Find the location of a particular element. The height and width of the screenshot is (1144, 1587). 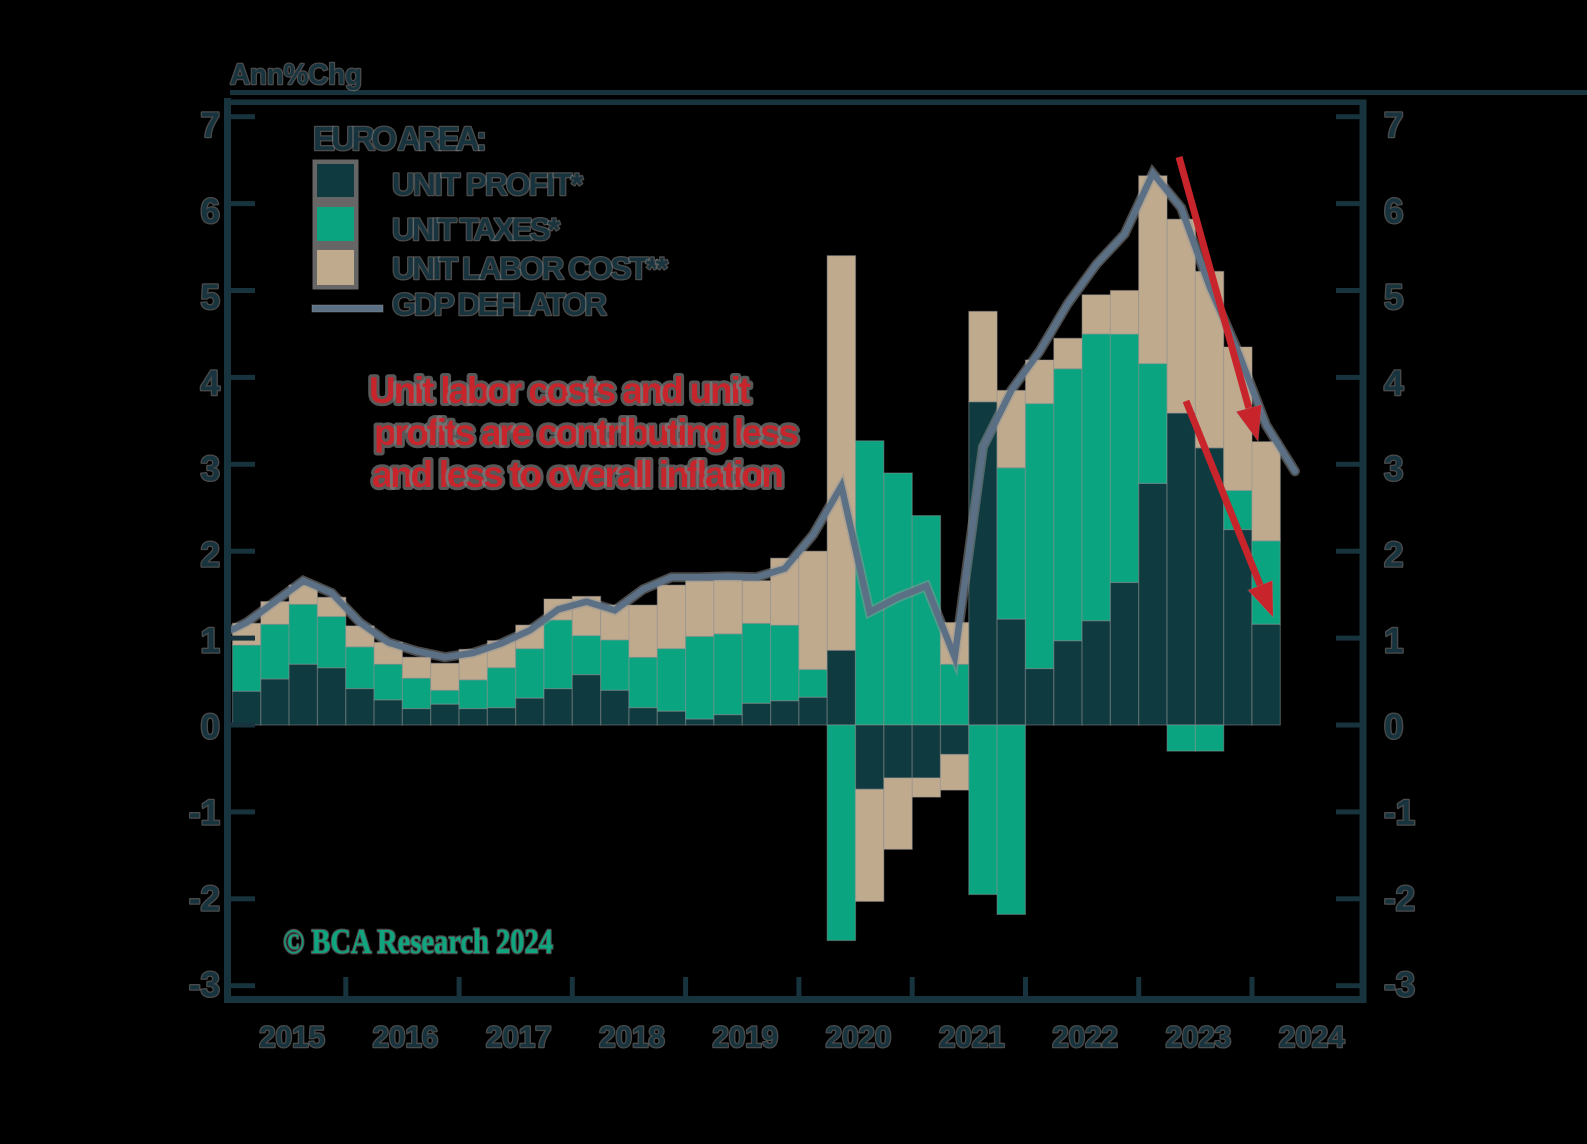

svg-text: profits are contributing less is located at coordinates (586, 432).